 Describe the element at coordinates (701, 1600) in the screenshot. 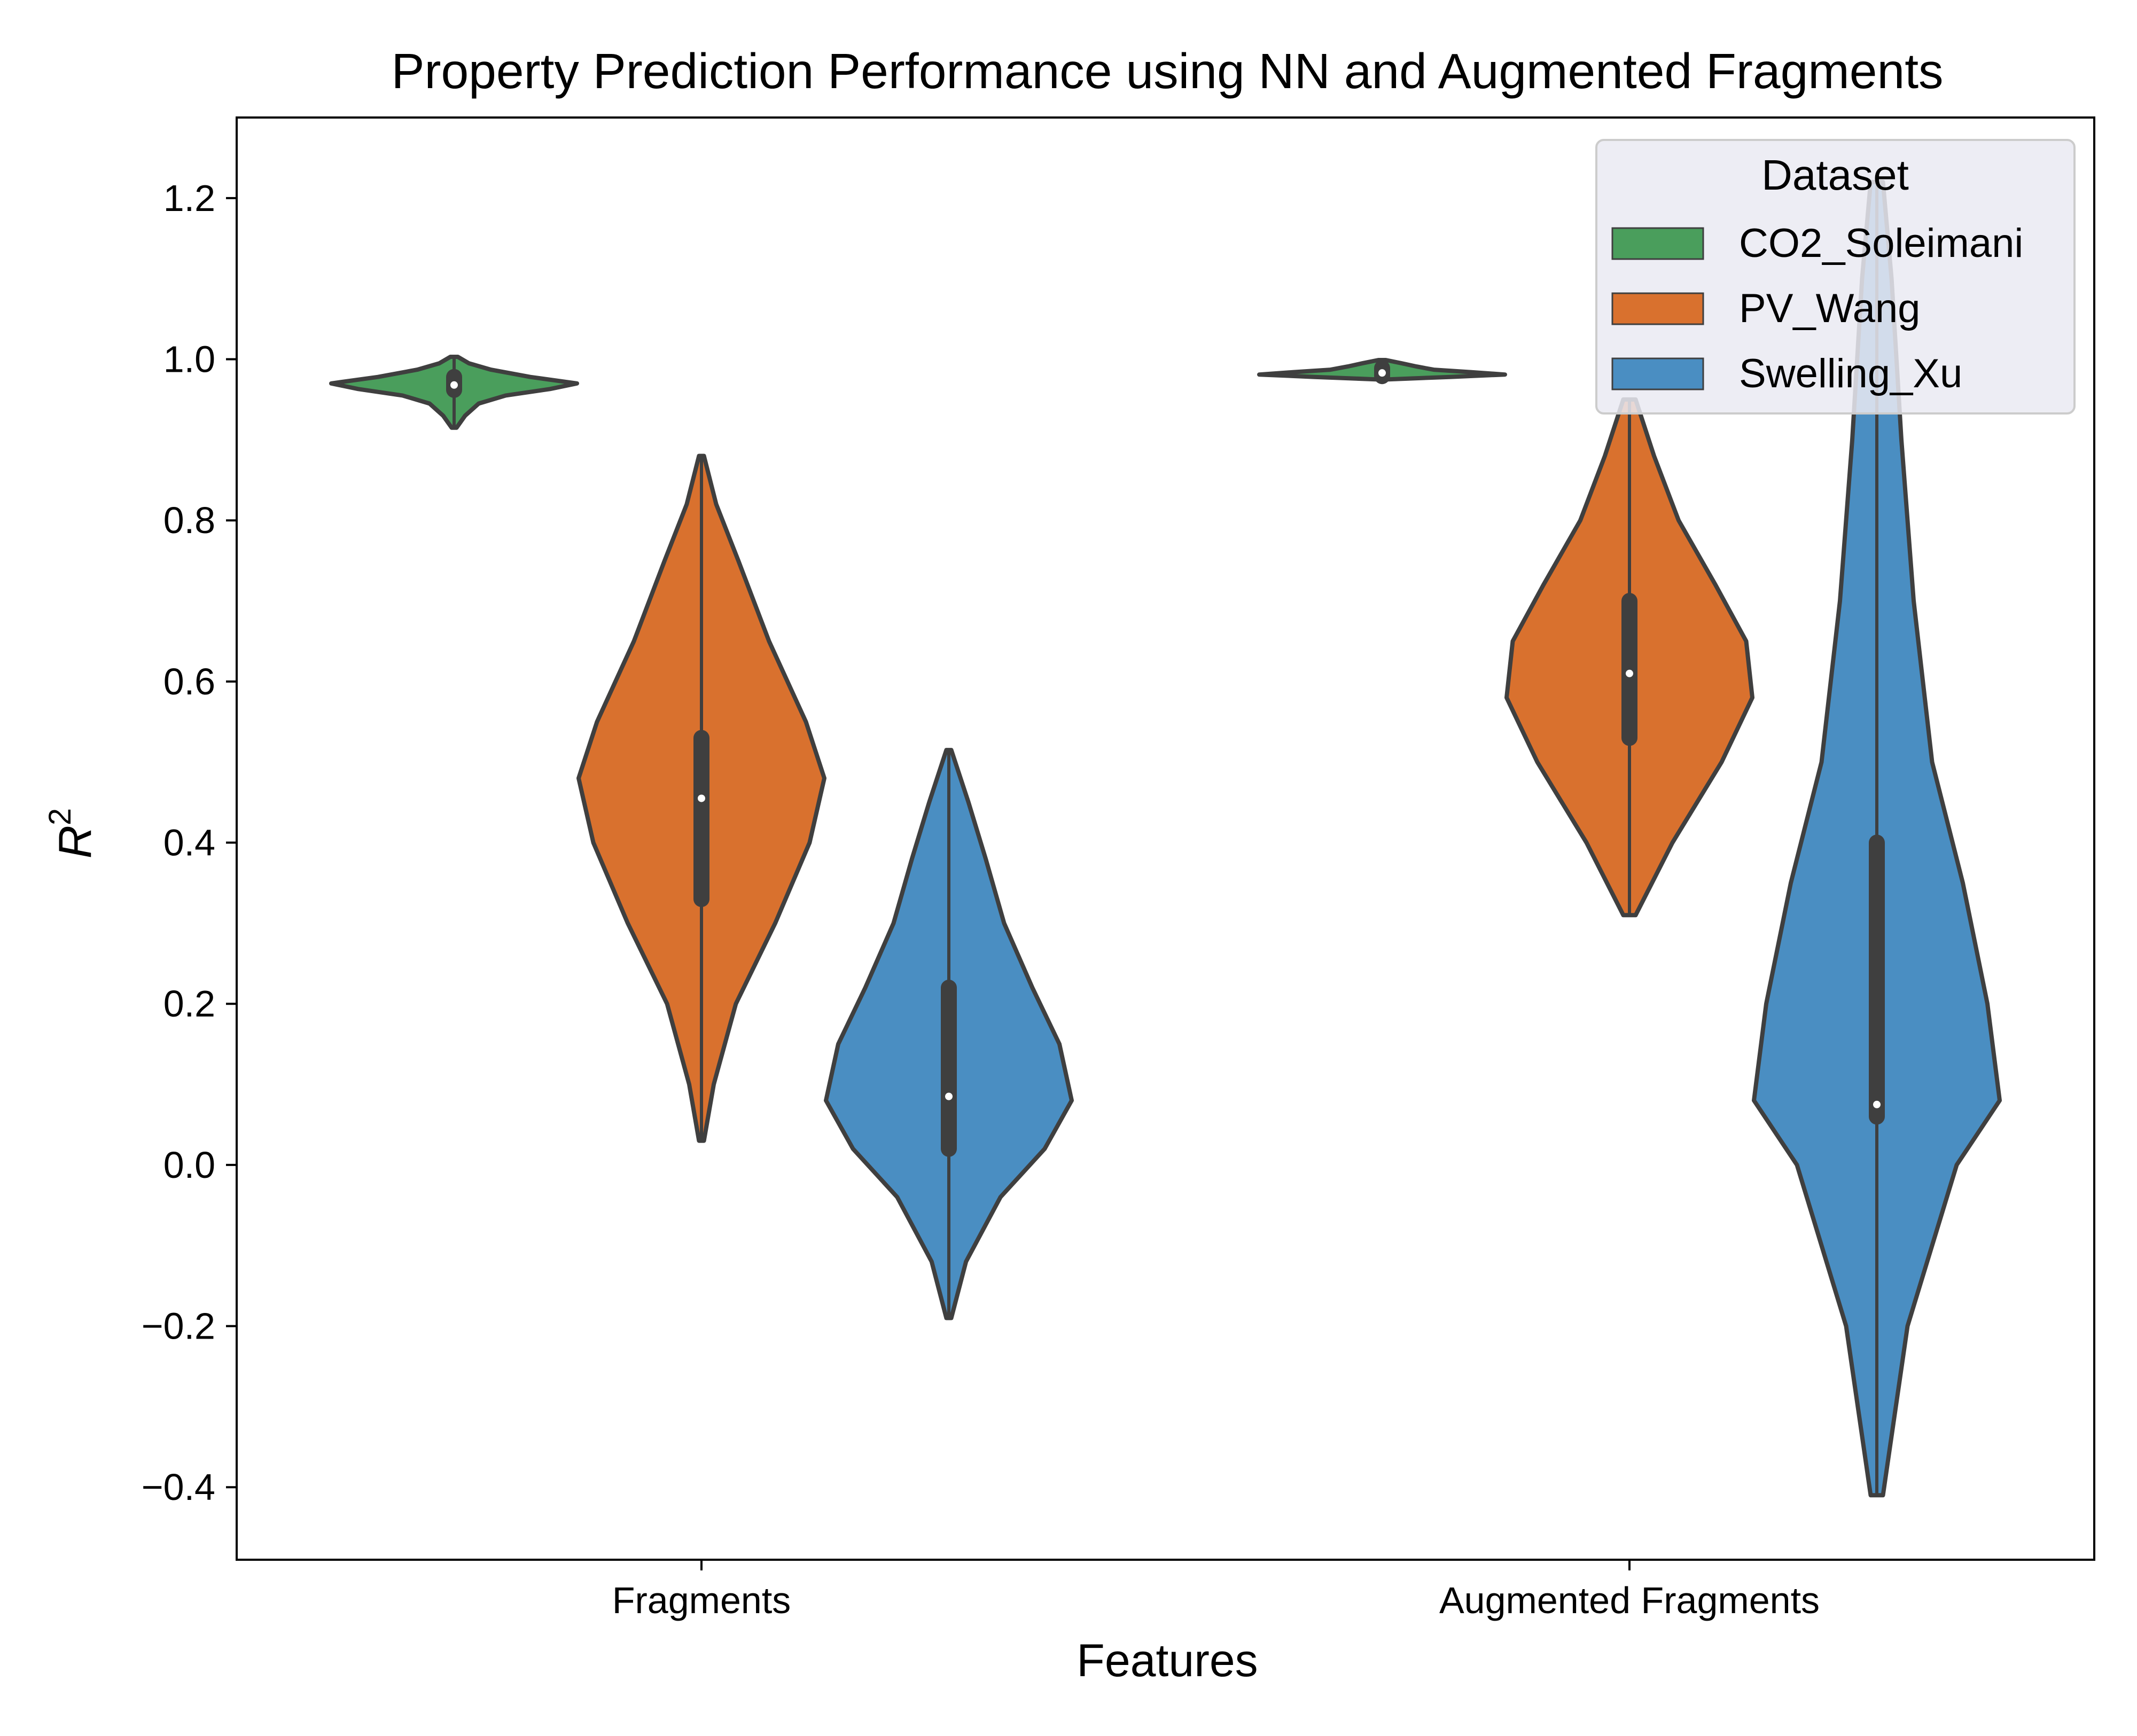

I see `x-tick-label: Fragments` at that location.